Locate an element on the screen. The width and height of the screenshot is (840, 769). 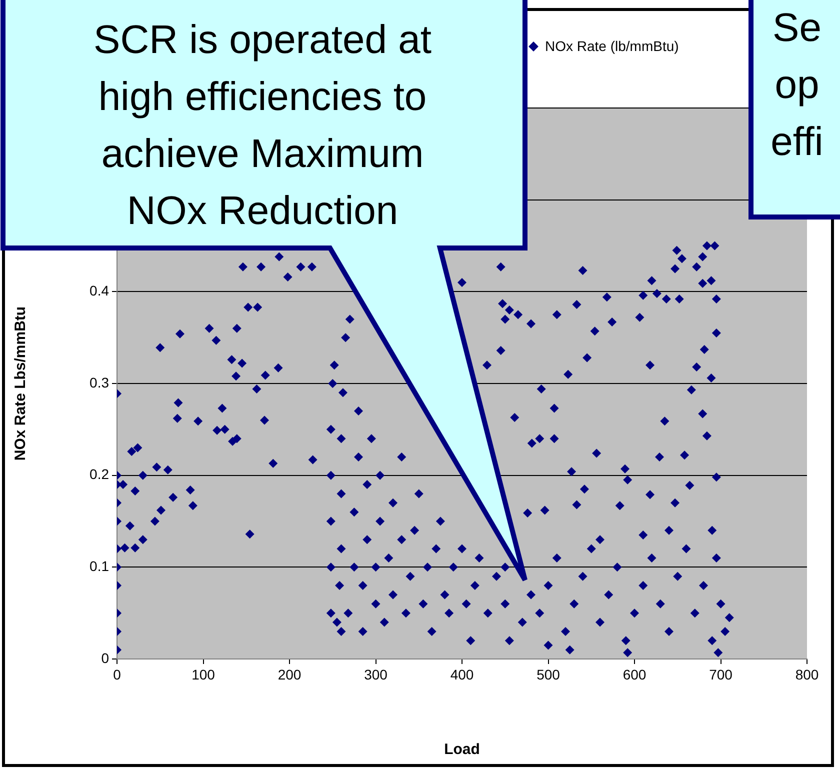
x-tick-label: 400 is located at coordinates (462, 674).